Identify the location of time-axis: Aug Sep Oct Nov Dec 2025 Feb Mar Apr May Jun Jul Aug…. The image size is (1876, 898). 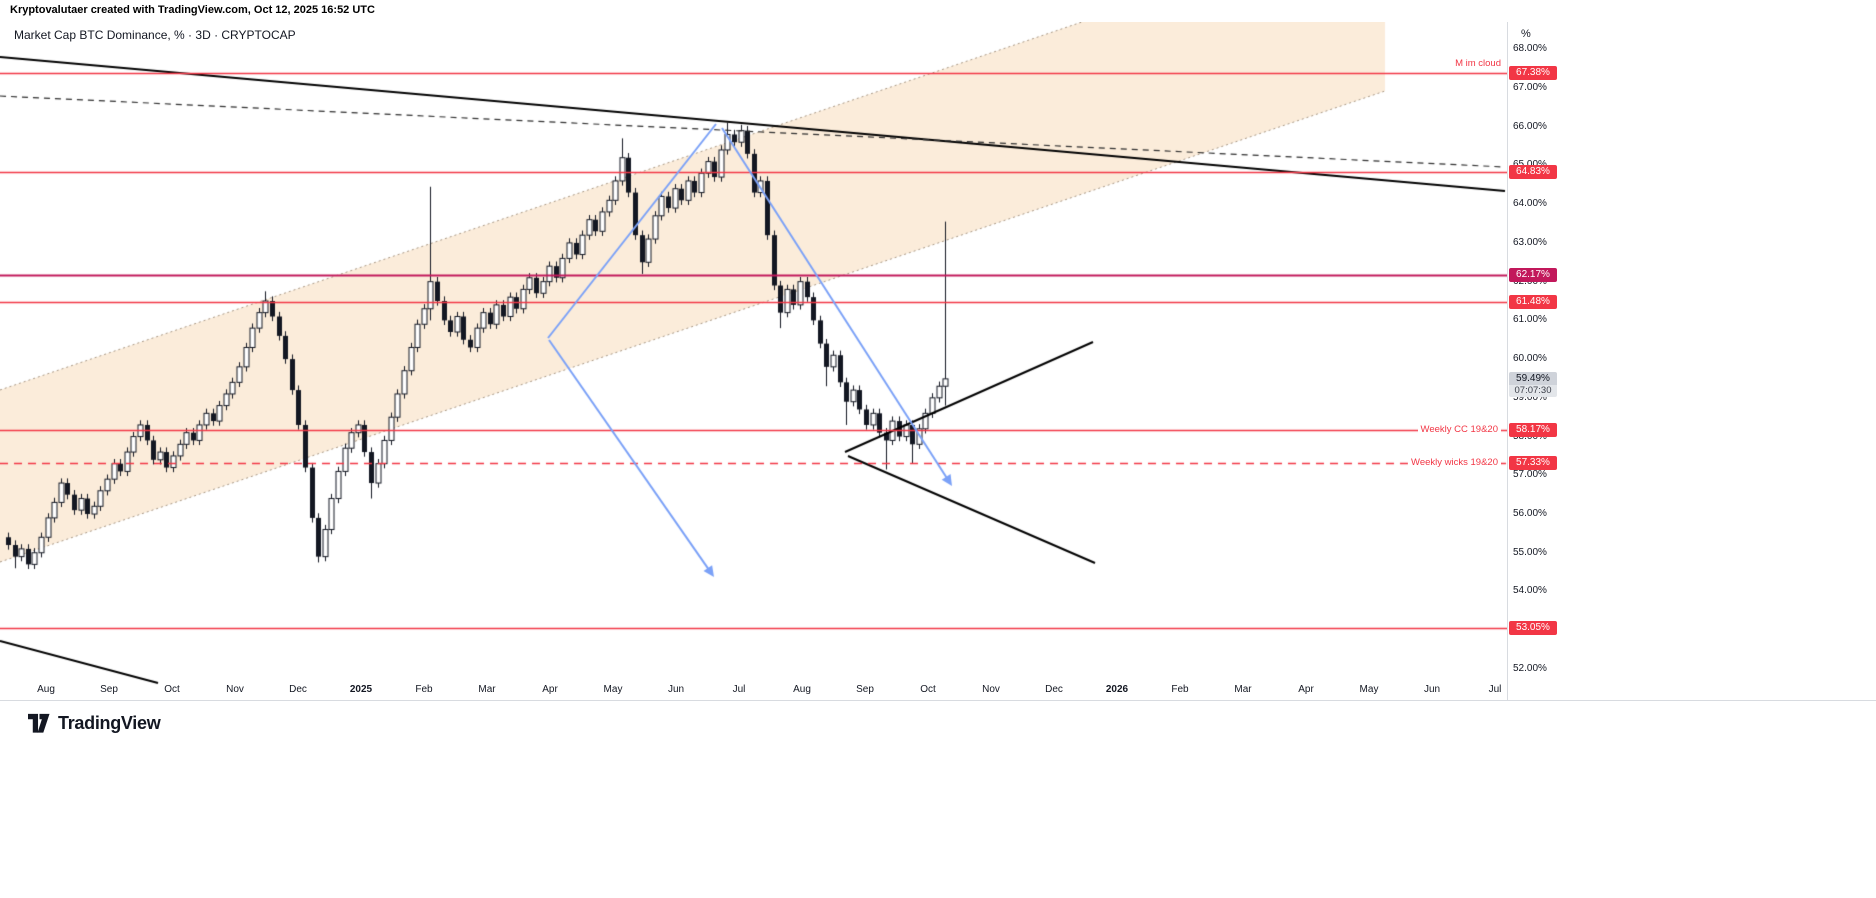
(753, 690).